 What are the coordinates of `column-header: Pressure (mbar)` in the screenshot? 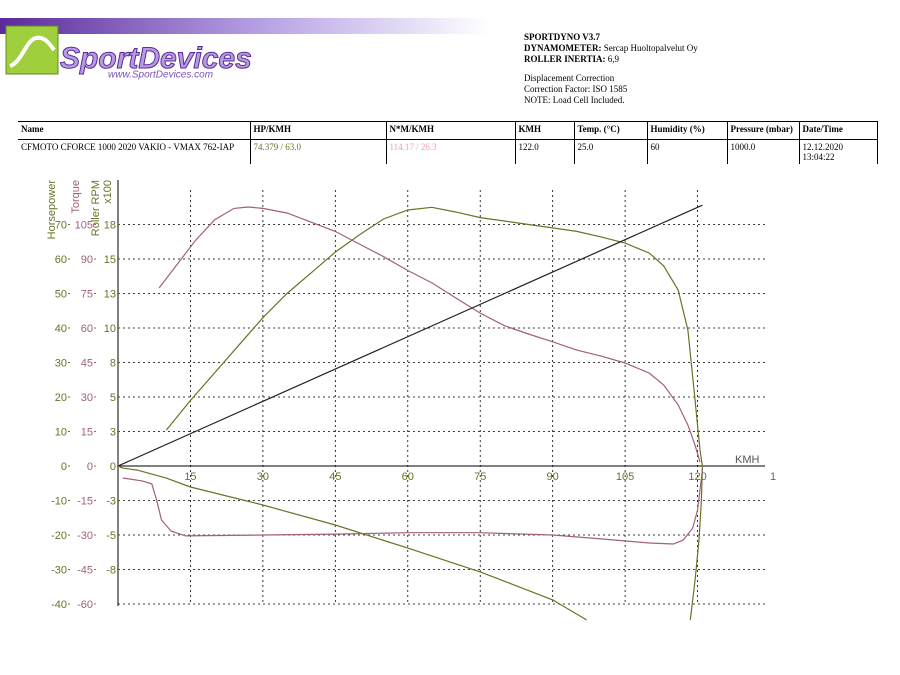 It's located at (762, 130).